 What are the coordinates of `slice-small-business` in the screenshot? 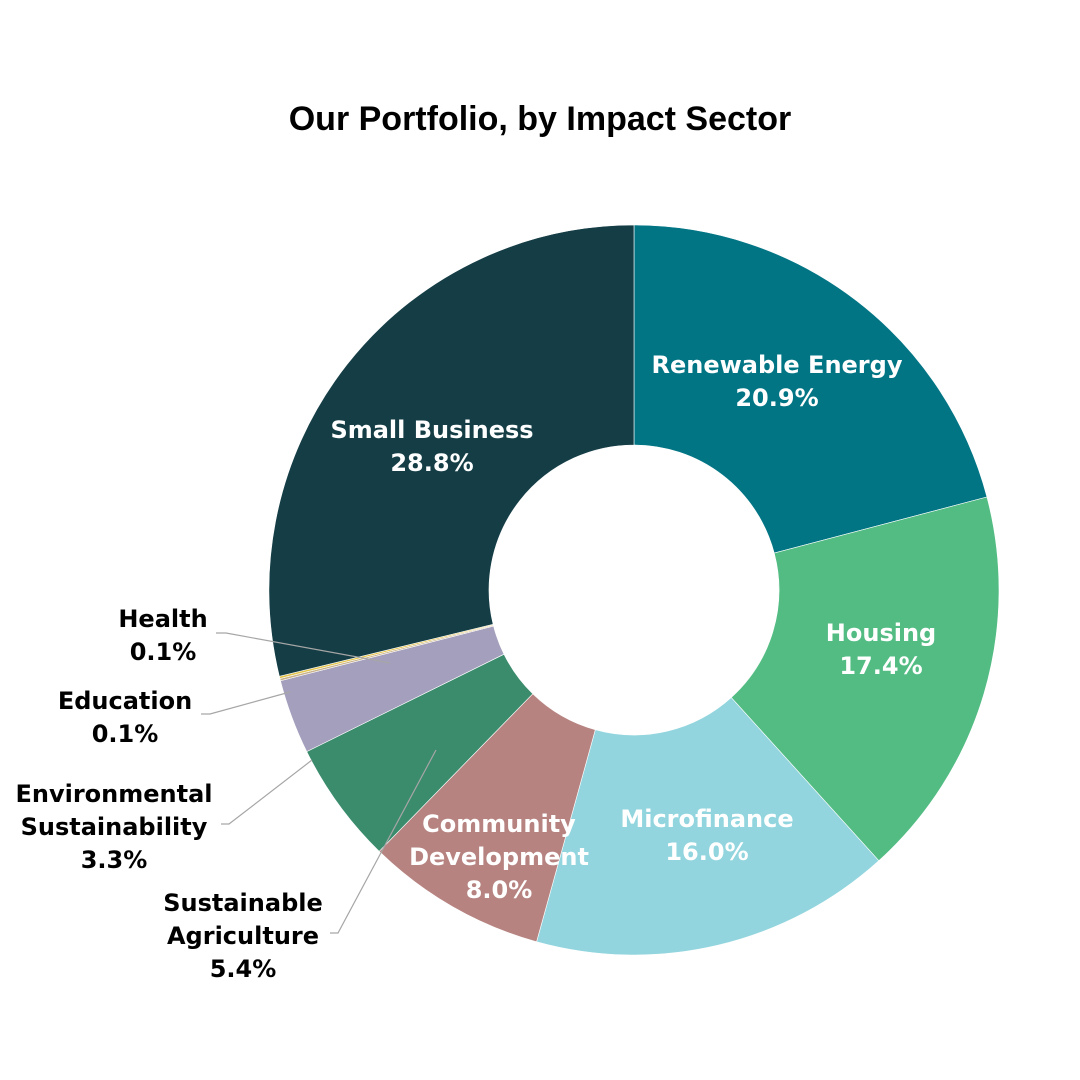 It's located at (451, 450).